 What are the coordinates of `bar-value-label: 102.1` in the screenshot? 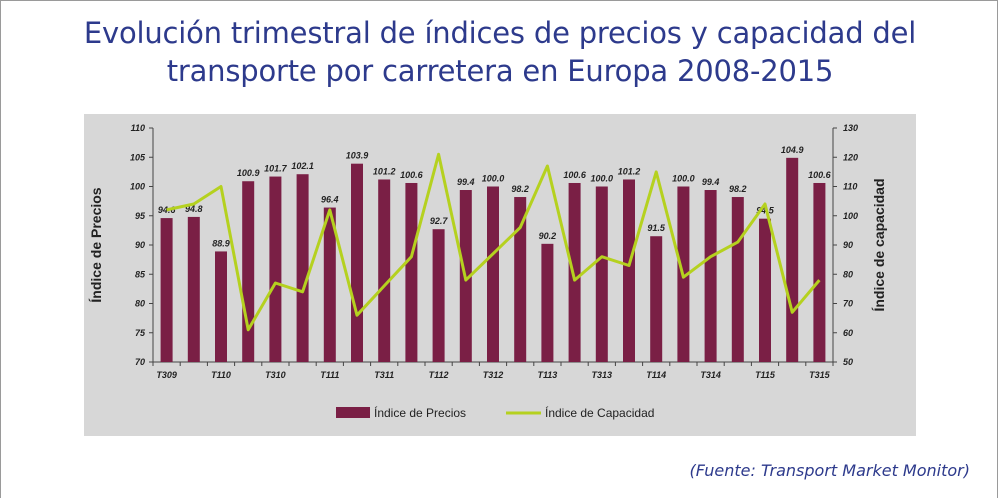 It's located at (302, 166).